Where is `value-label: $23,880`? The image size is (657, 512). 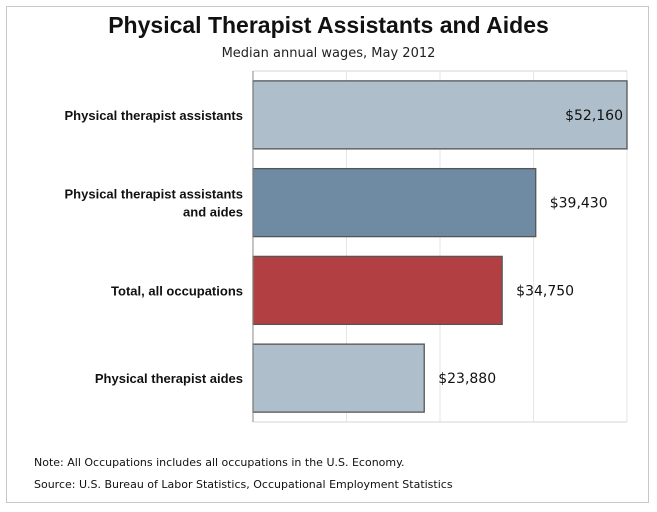
value-label: $23,880 is located at coordinates (467, 379).